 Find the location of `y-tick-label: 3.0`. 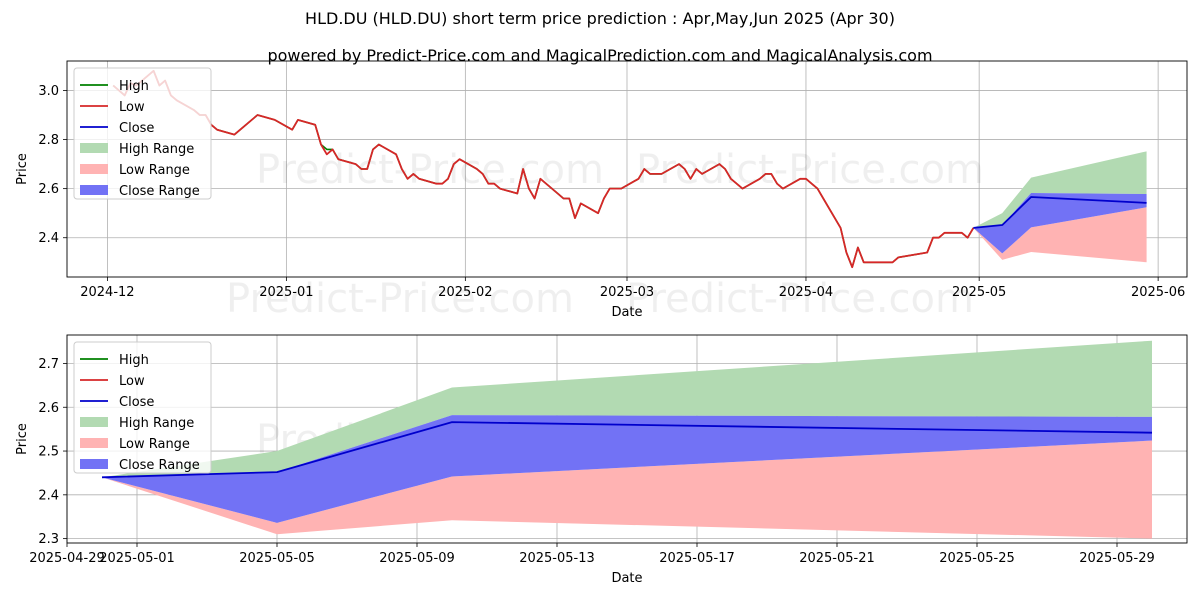

y-tick-label: 3.0 is located at coordinates (48, 91).